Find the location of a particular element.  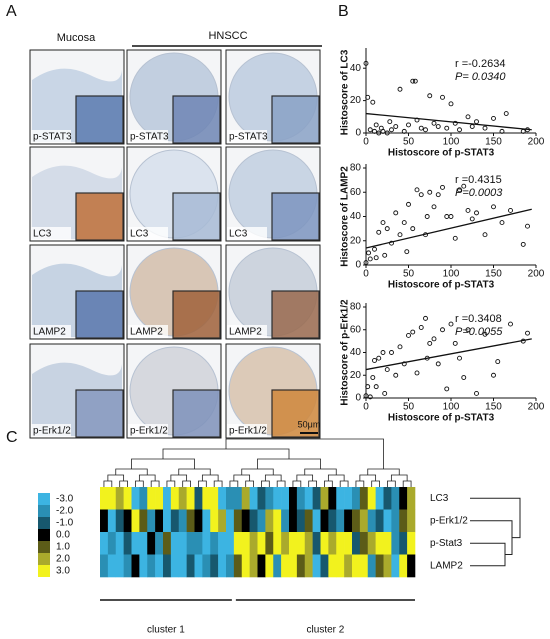

y-tick-label: 80 is located at coordinates (356, 168).